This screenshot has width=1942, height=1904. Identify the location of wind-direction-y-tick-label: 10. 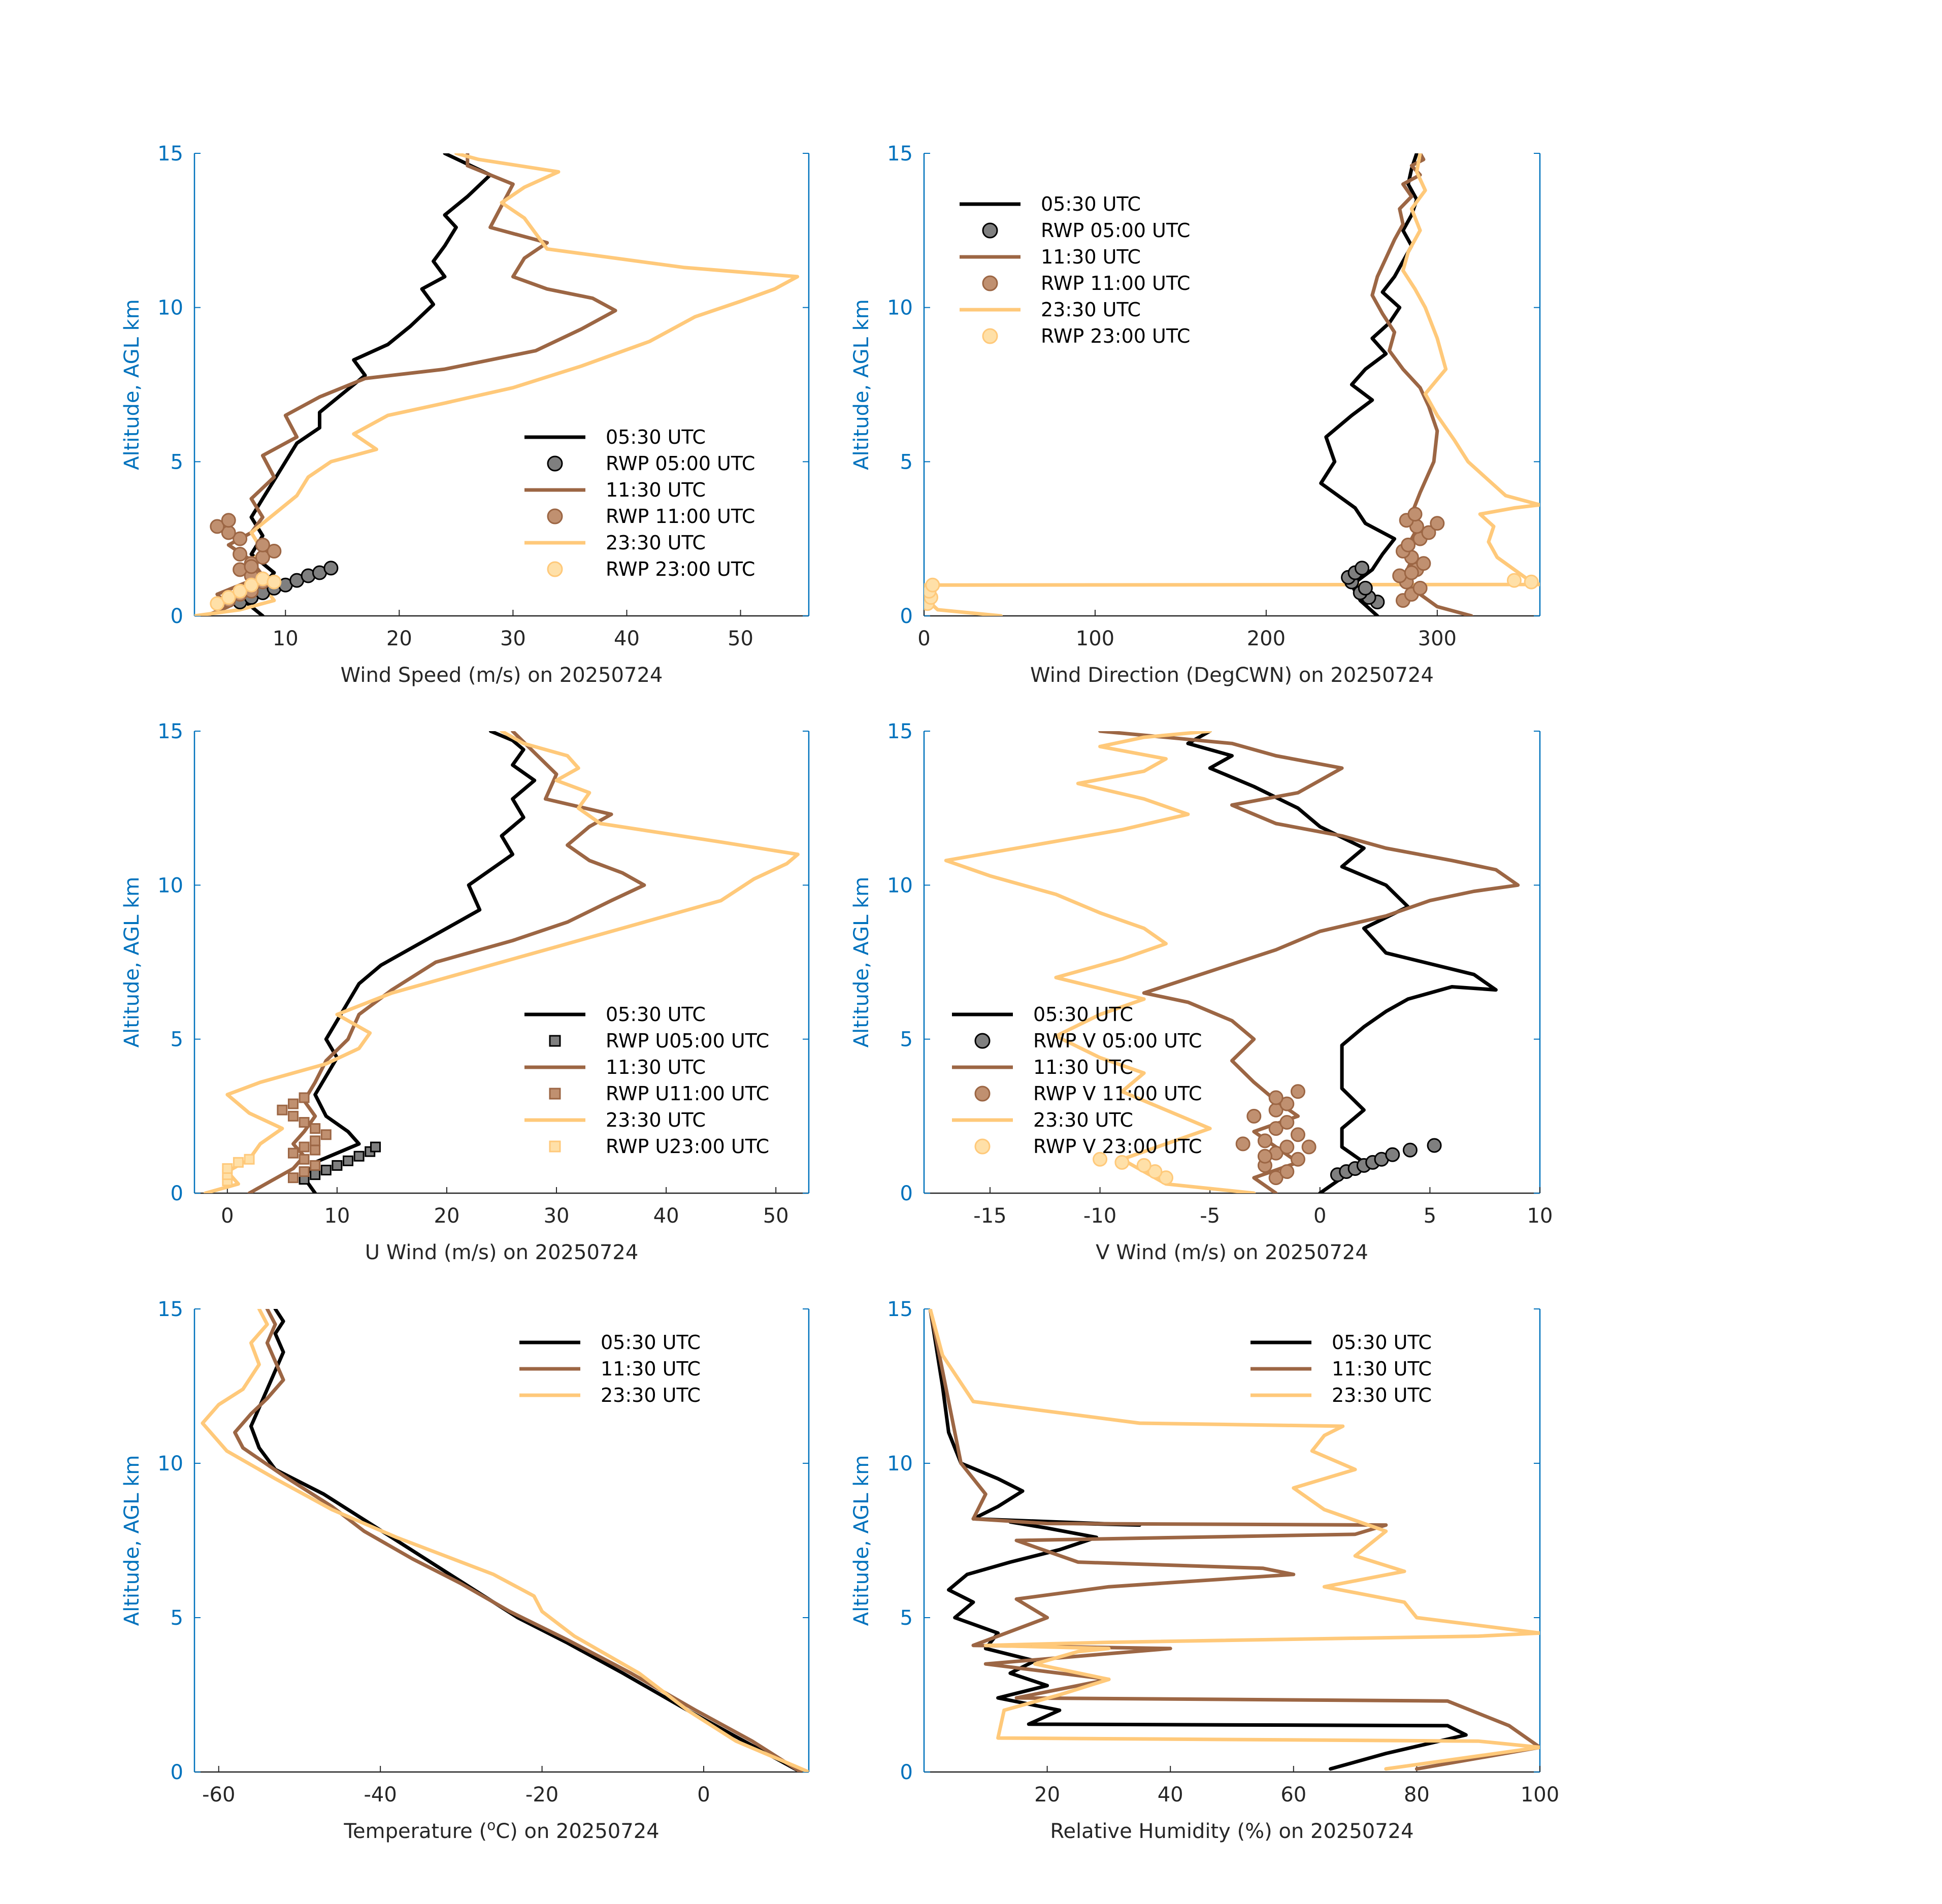
(900, 309).